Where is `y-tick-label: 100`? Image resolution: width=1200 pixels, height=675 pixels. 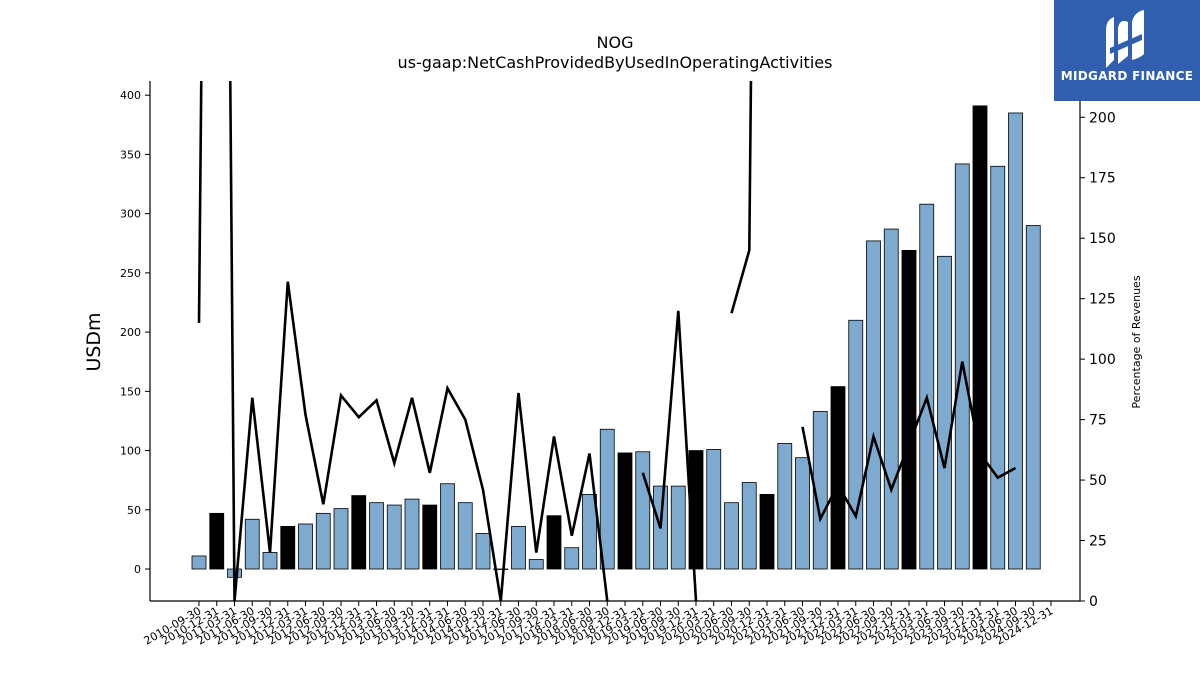 y-tick-label: 100 is located at coordinates (130, 451).